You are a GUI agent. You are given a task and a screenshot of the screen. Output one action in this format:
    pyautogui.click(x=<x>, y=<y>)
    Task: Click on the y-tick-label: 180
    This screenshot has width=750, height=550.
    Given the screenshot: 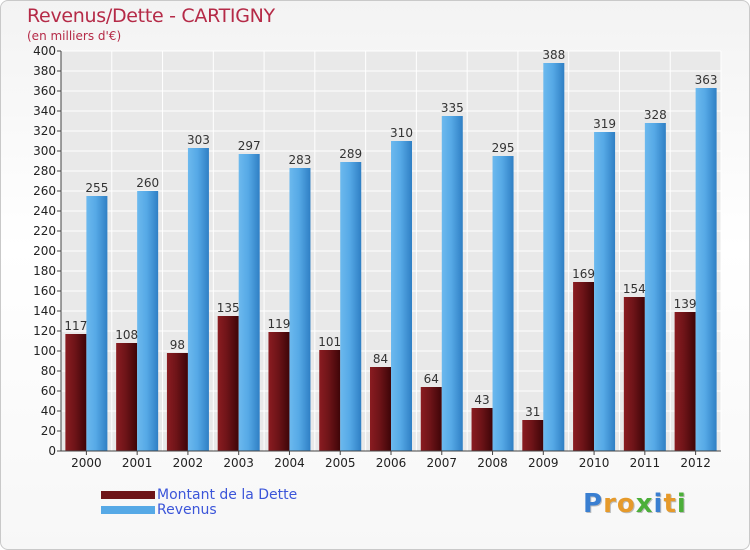 What is the action you would take?
    pyautogui.click(x=44, y=271)
    